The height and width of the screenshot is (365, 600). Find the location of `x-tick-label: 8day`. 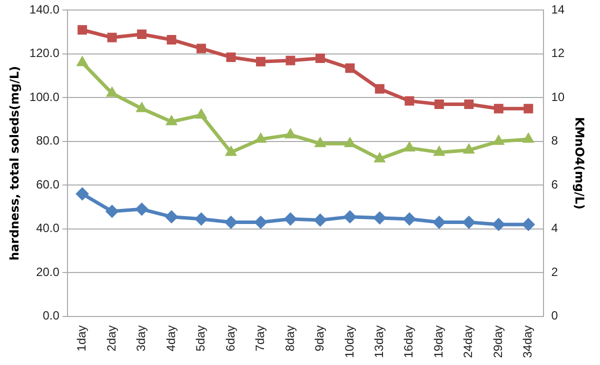

x-tick-label: 8day is located at coordinates (289, 338).